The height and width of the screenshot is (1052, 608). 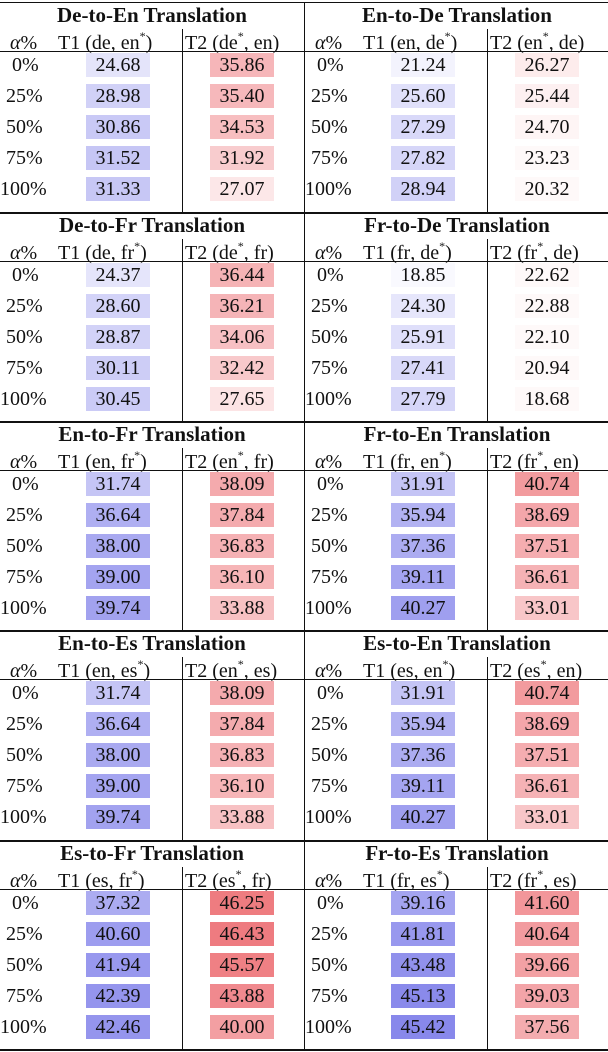 What do you see at coordinates (118, 275) in the screenshot?
I see `t1-value: 24.37` at bounding box center [118, 275].